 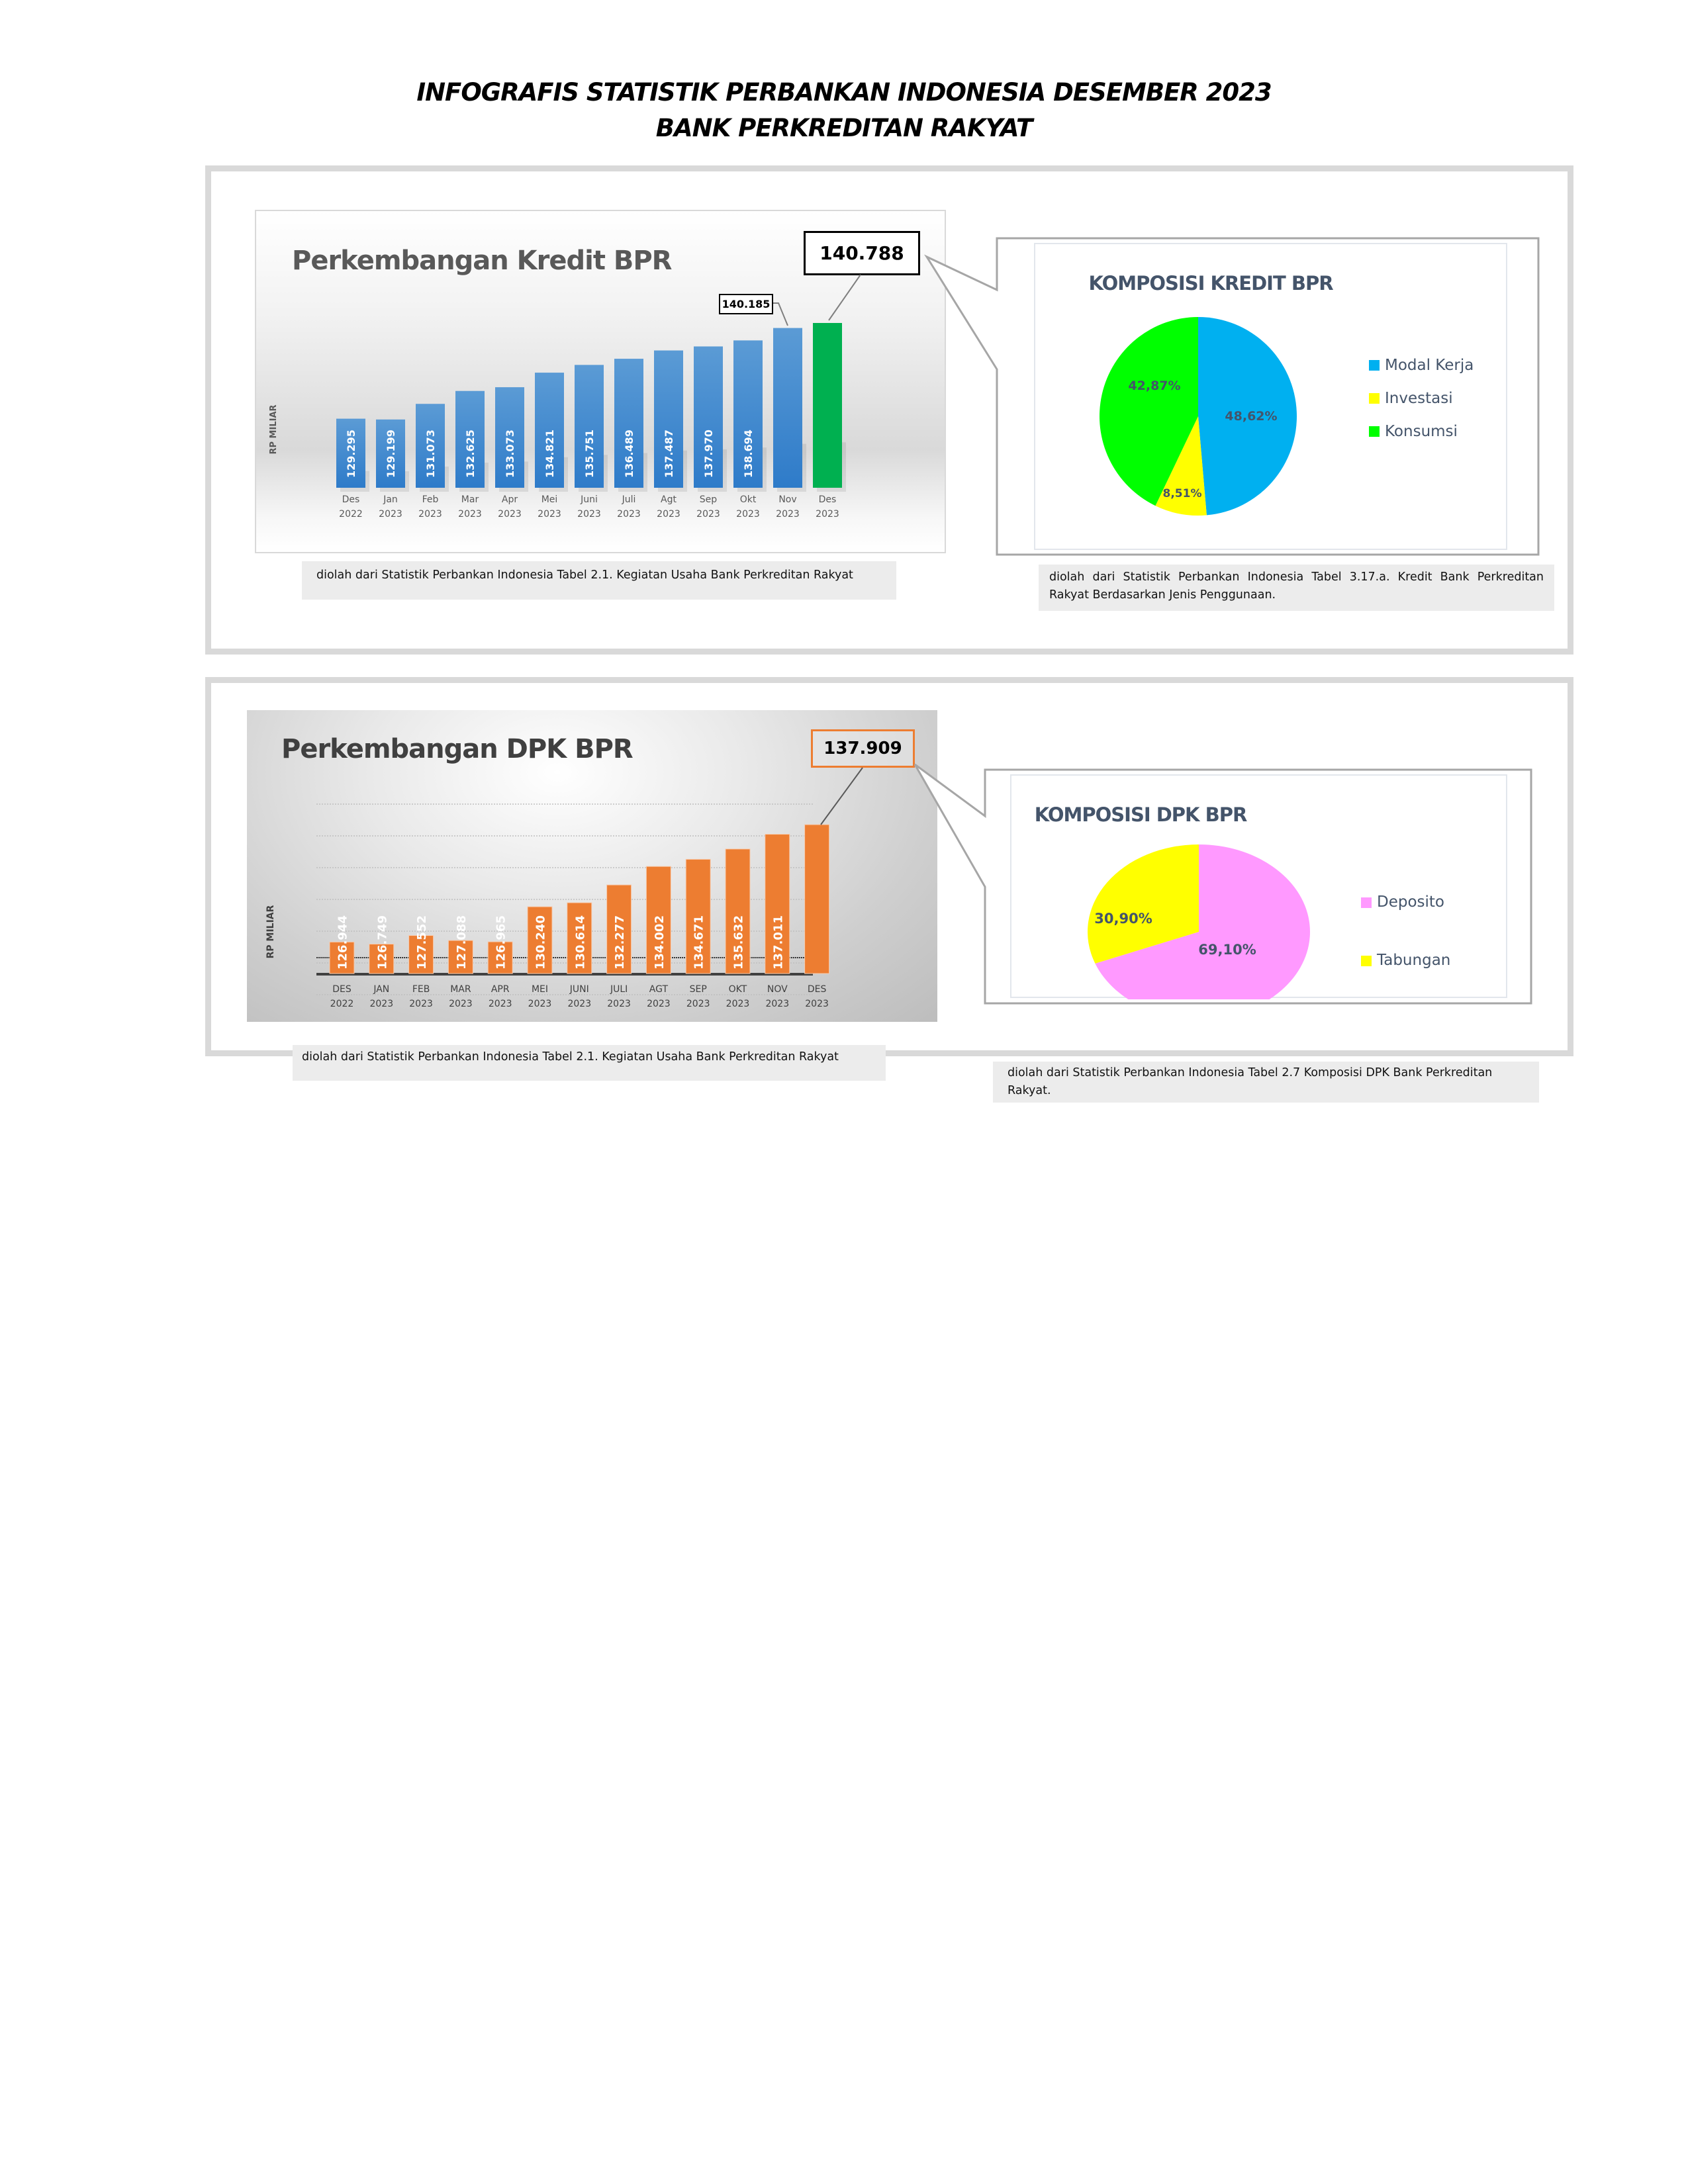 What do you see at coordinates (1410, 902) in the screenshot?
I see `legend-label: Deposito` at bounding box center [1410, 902].